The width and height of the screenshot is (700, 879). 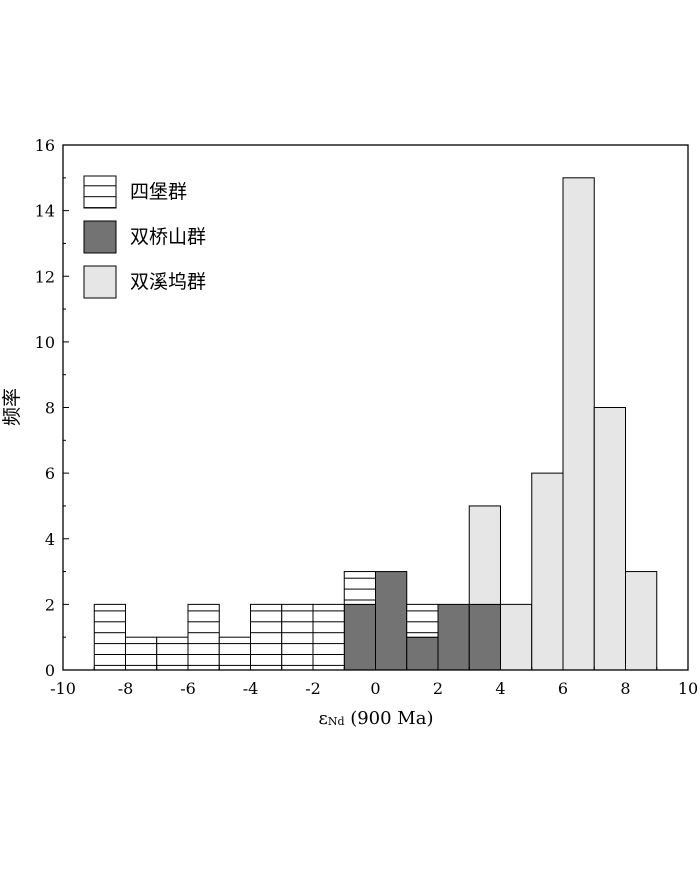 I want to click on y-tick-label: 6, so click(x=50, y=473).